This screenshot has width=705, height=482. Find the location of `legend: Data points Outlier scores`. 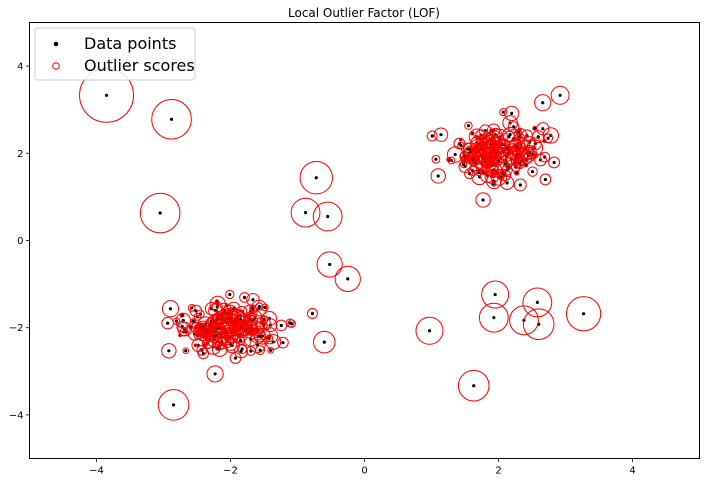

legend: Data points Outlier scores is located at coordinates (115, 54).